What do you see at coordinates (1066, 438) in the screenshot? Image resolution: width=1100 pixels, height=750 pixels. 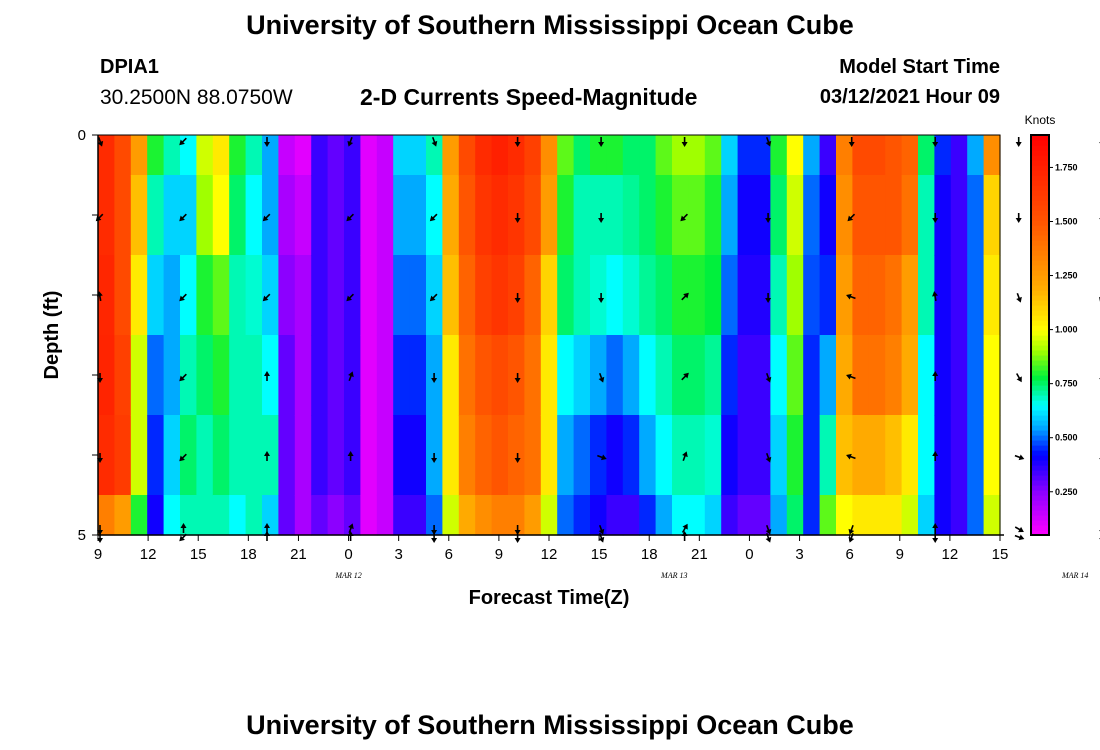 I see `colorbar-tick-label: 0.500` at bounding box center [1066, 438].